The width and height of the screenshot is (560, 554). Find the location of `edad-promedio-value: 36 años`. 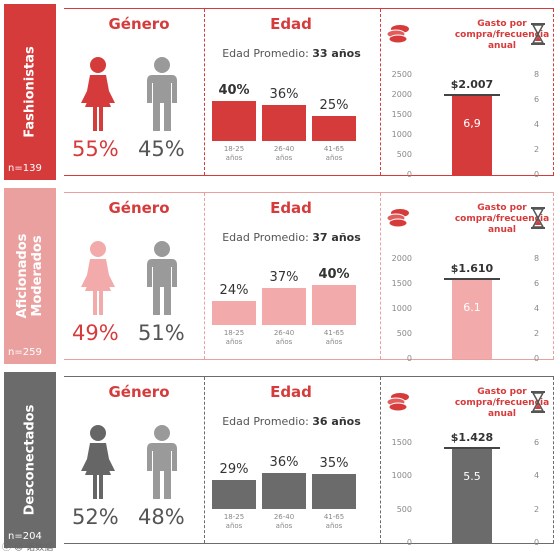

edad-promedio-value: 36 años is located at coordinates (336, 421).